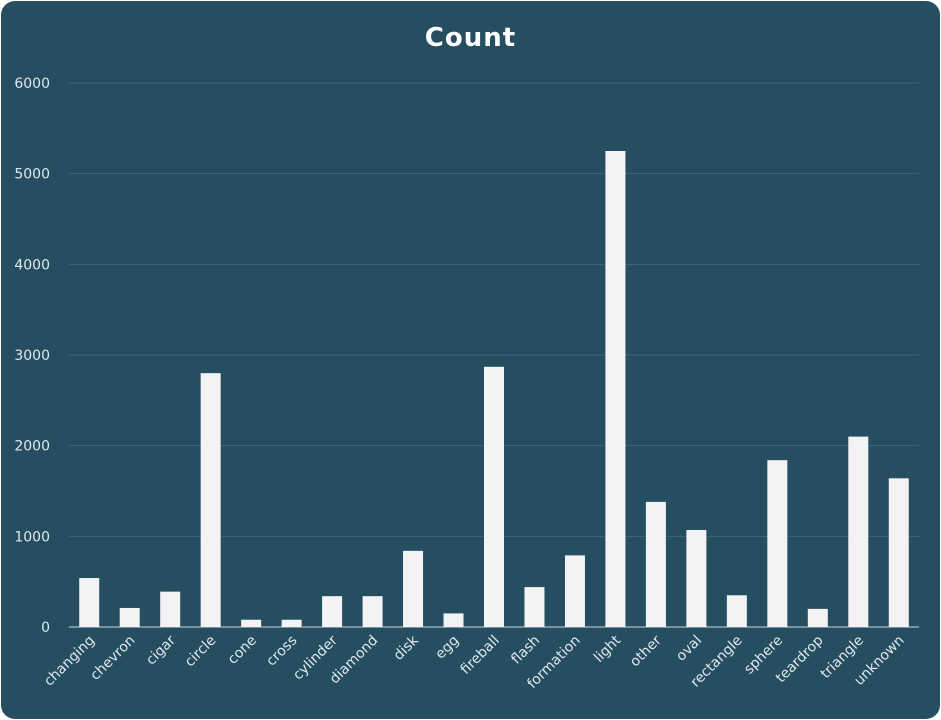 This screenshot has height=720, width=941. Describe the element at coordinates (89, 602) in the screenshot. I see `bar-changing` at that location.